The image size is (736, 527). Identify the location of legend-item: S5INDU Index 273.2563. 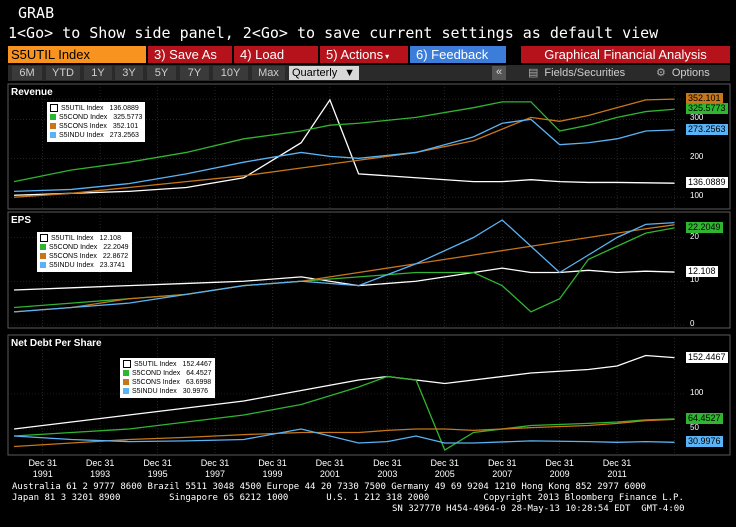
(96, 135).